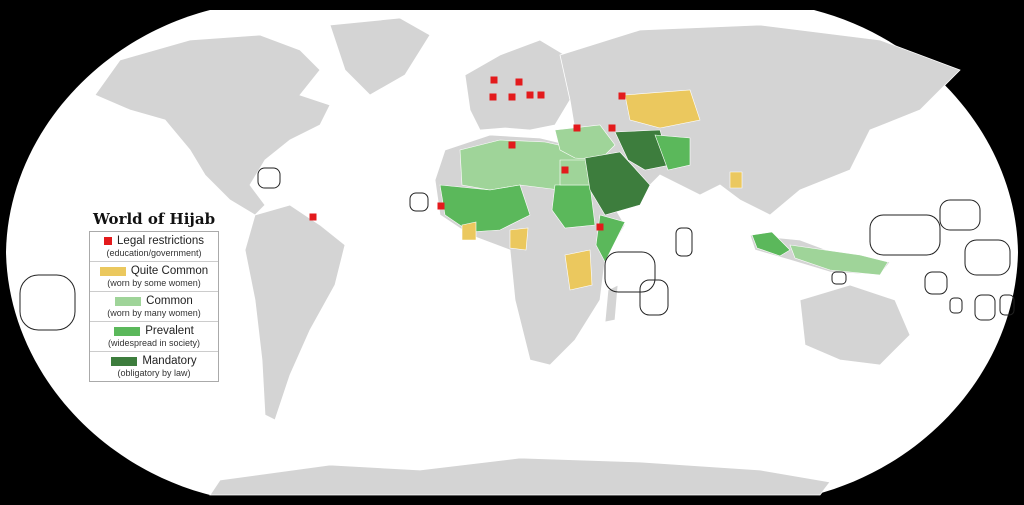 Image resolution: width=1024 pixels, height=505 pixels. Describe the element at coordinates (578, 270) in the screenshot. I see `region-east-africa-yellow` at that location.